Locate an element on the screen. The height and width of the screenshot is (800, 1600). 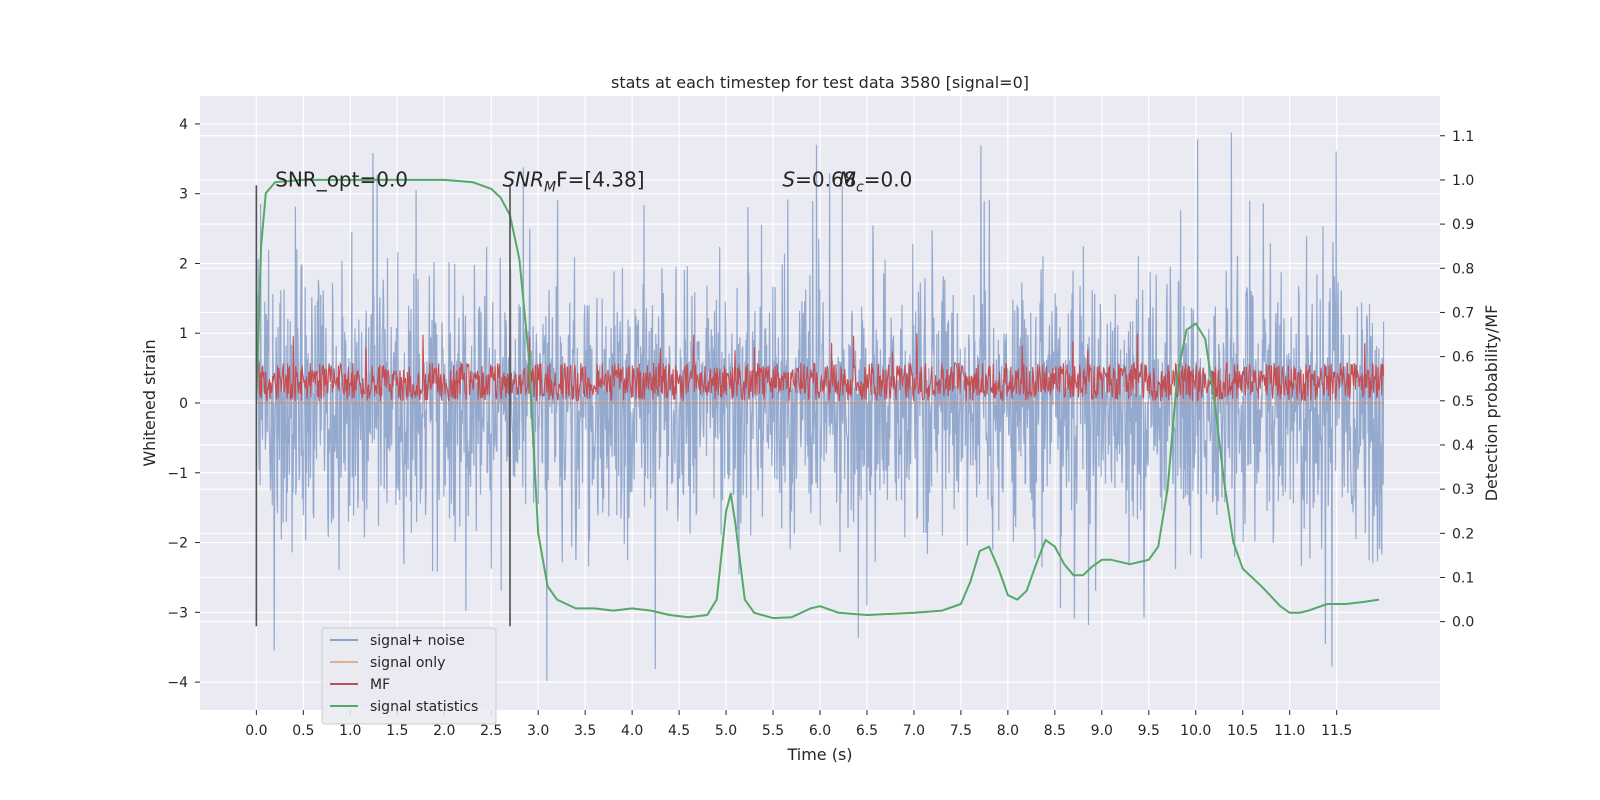
y-left-tick-label: 4 is located at coordinates (183, 125).